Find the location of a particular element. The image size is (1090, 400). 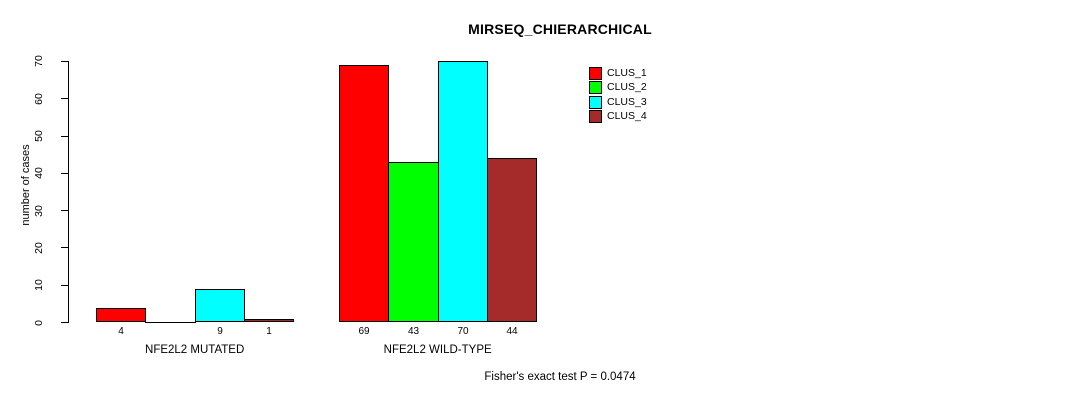

y-axis-line is located at coordinates (68, 192).